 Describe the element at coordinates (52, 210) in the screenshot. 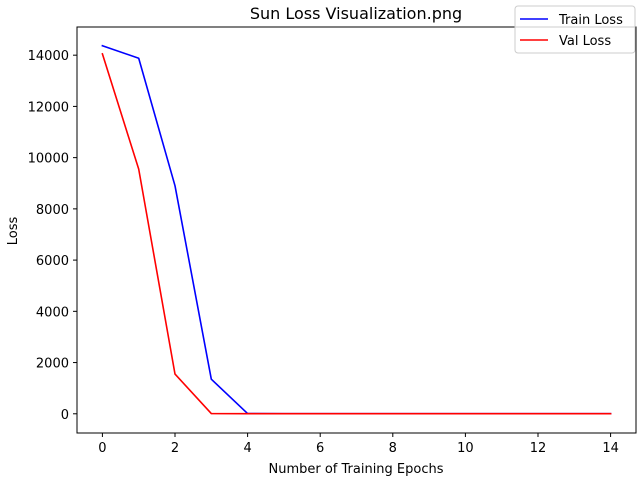

I see `y-tick-label: 8000` at that location.